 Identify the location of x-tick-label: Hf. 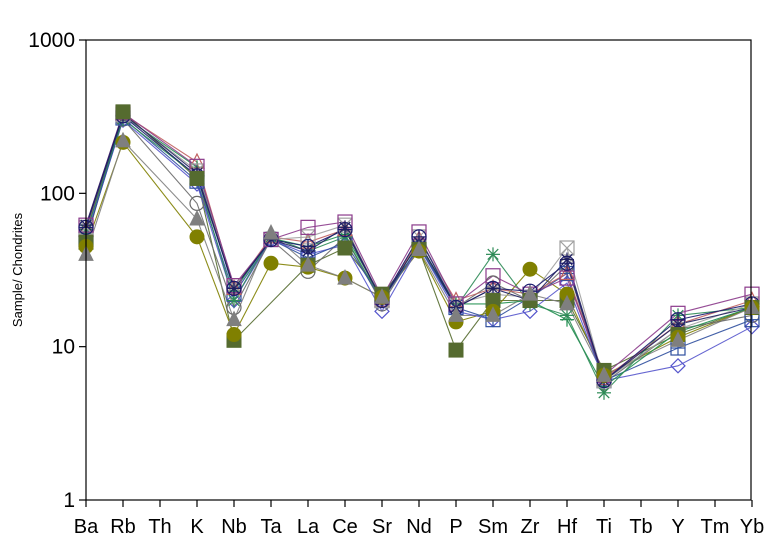
(567, 527).